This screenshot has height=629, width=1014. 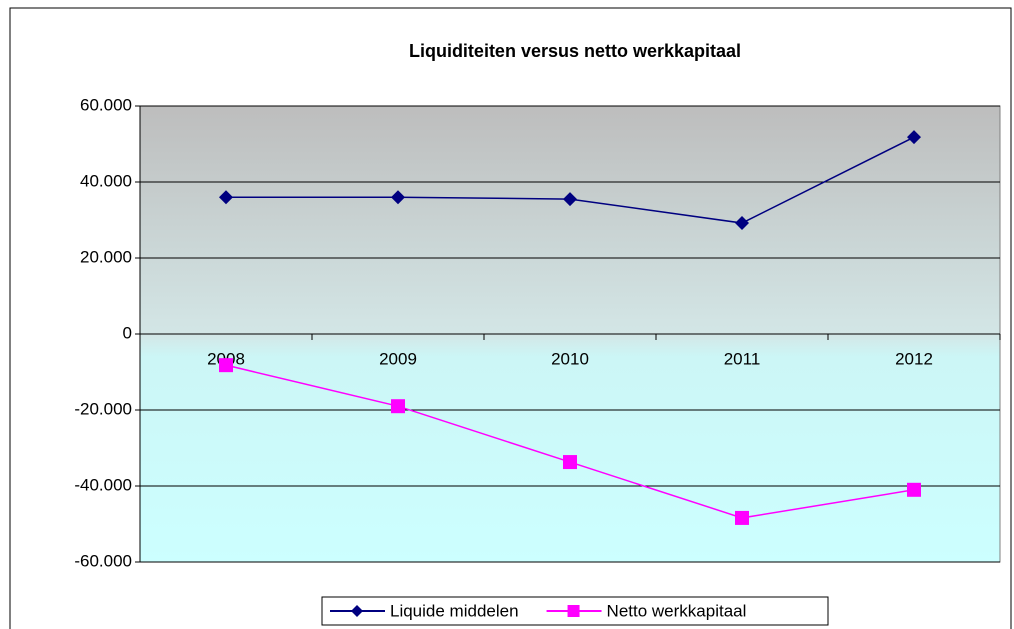 I want to click on x-tick-label: 2010, so click(x=570, y=358).